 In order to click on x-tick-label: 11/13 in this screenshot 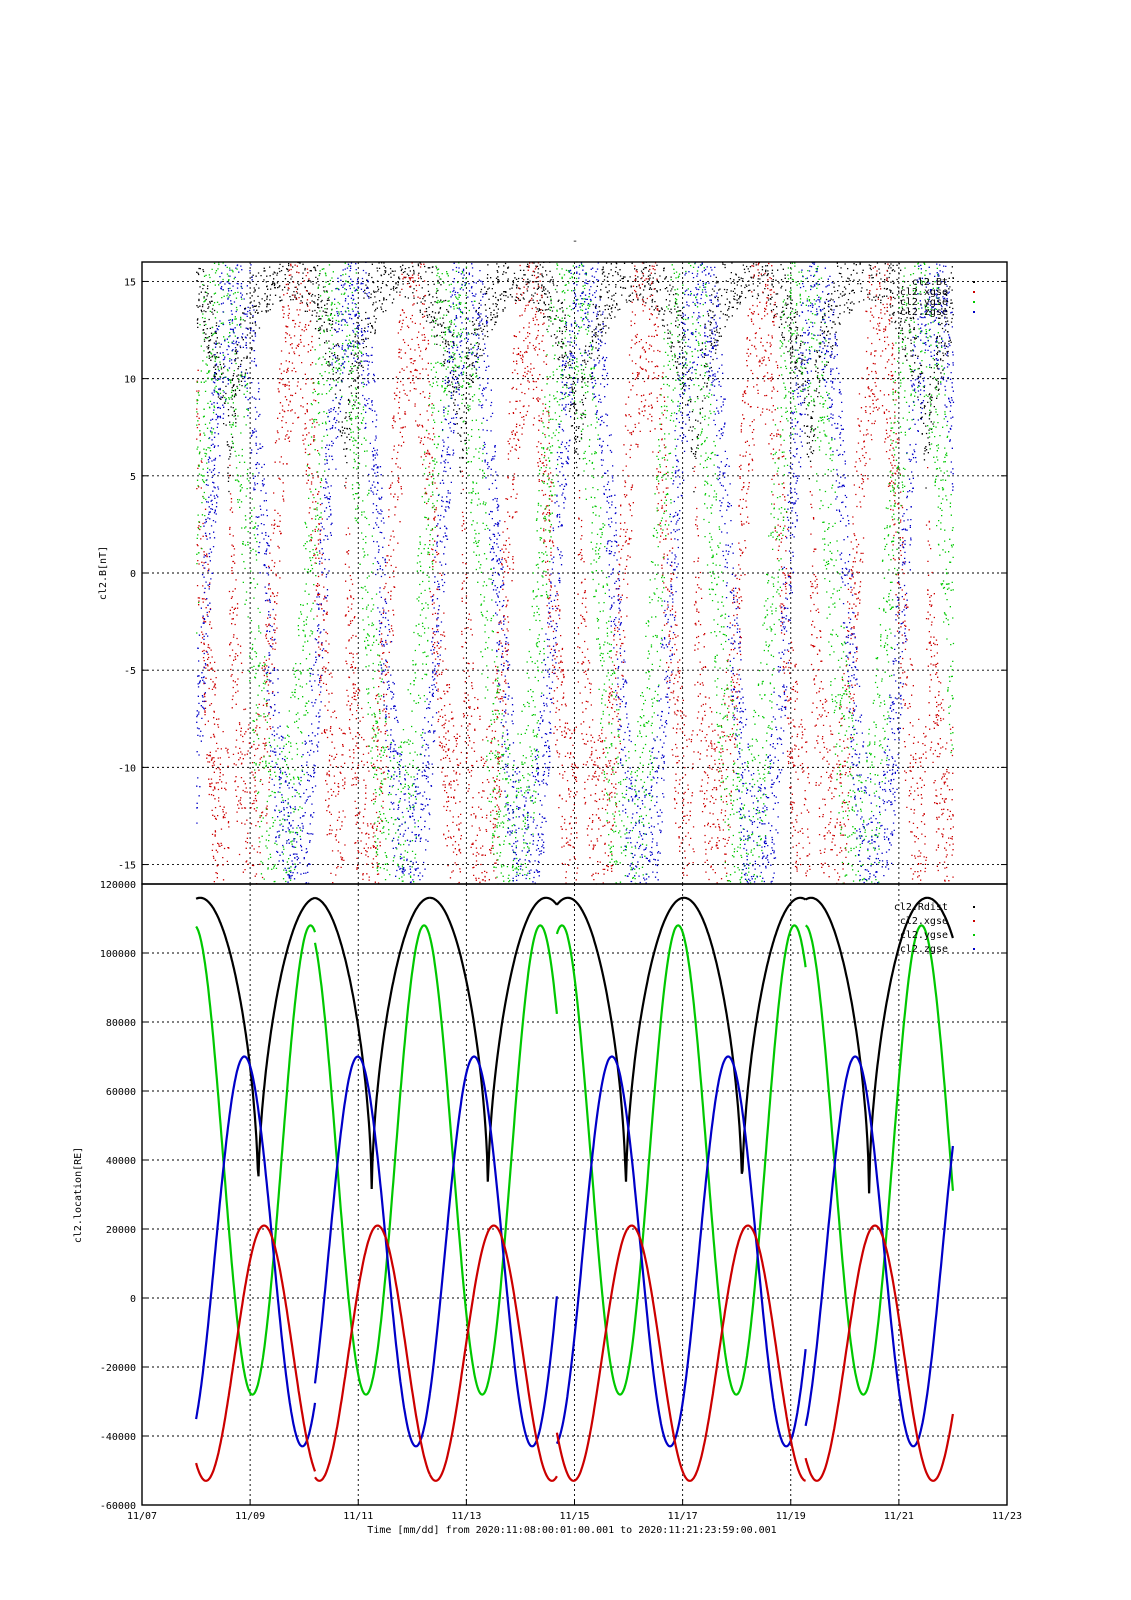, I will do `click(466, 1516)`.